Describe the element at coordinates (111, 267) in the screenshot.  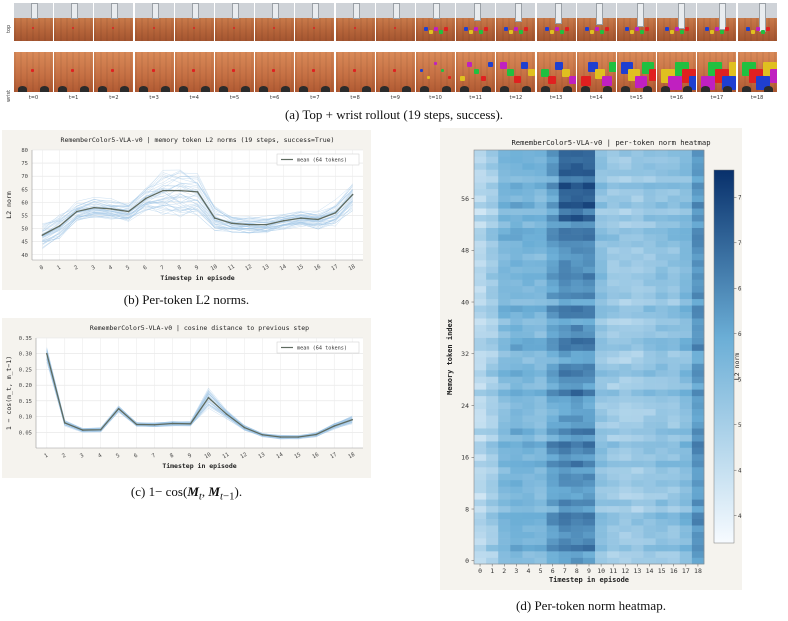
I see `x-tick-label: 4` at that location.